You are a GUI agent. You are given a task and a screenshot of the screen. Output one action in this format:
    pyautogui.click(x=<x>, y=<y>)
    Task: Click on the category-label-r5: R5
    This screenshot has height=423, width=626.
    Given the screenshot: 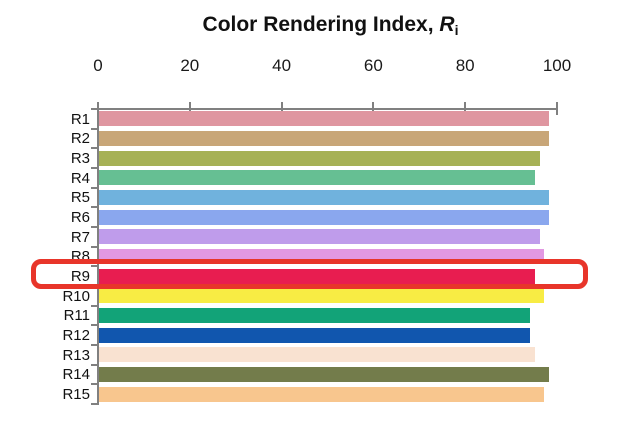 What is the action you would take?
    pyautogui.click(x=80, y=198)
    